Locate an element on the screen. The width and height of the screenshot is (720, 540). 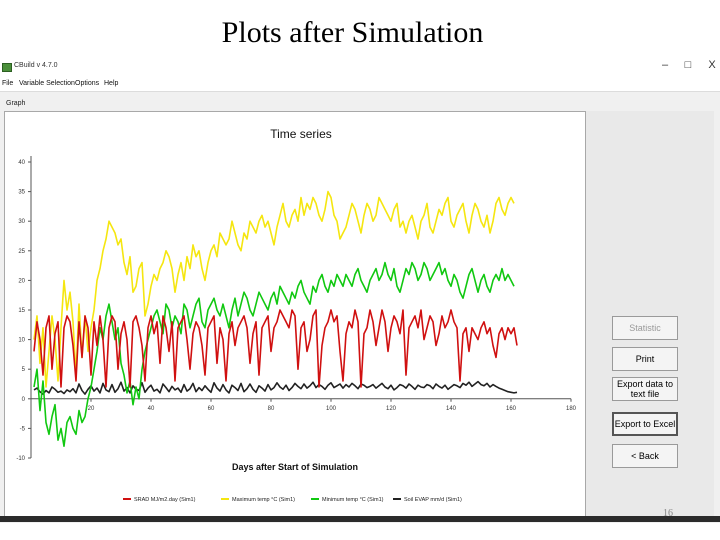
y-tick-label: 40 is located at coordinates (21, 163).